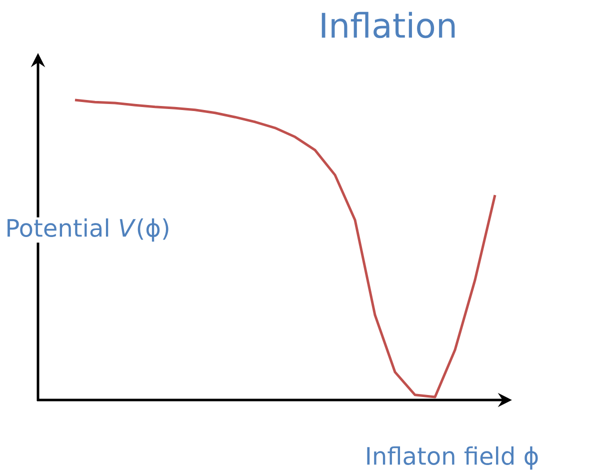 The height and width of the screenshot is (476, 596). Describe the element at coordinates (452, 458) in the screenshot. I see `x-axis-title: Inflaton field ϕ` at that location.